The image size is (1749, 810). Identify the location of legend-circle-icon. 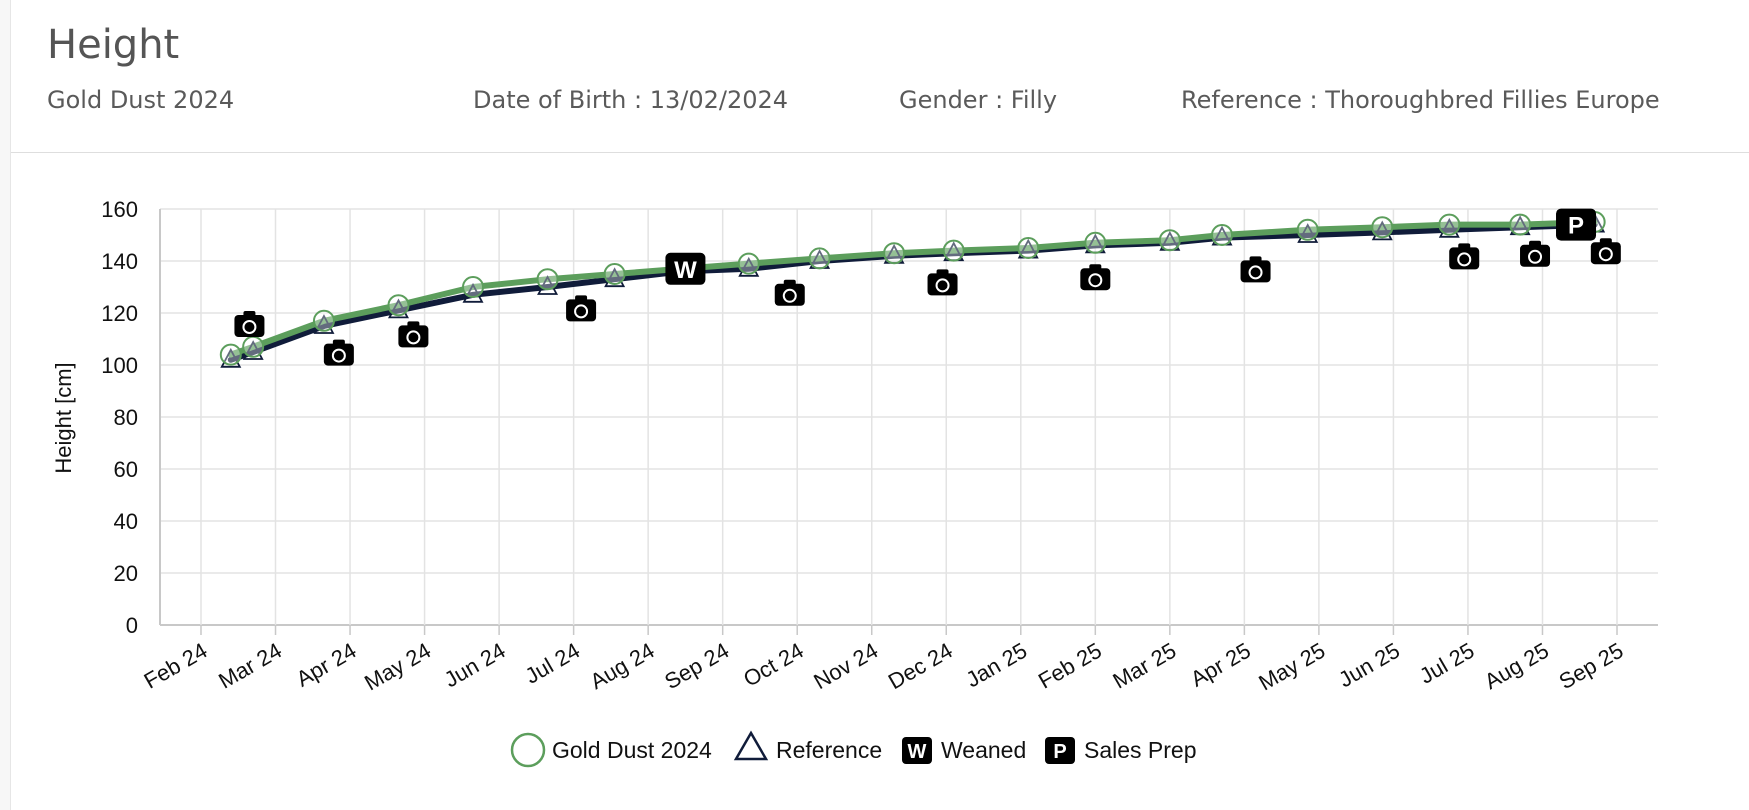
(528, 750).